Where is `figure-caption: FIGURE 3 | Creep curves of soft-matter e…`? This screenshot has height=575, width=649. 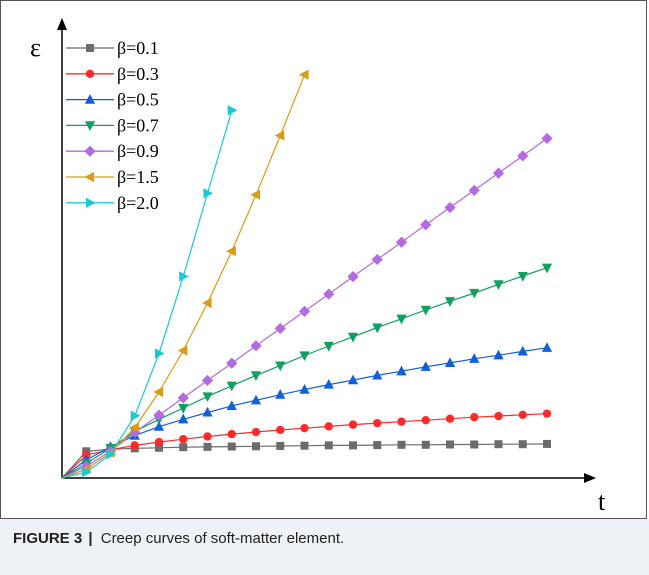 figure-caption: FIGURE 3 | Creep curves of soft-matter e… is located at coordinates (178, 538).